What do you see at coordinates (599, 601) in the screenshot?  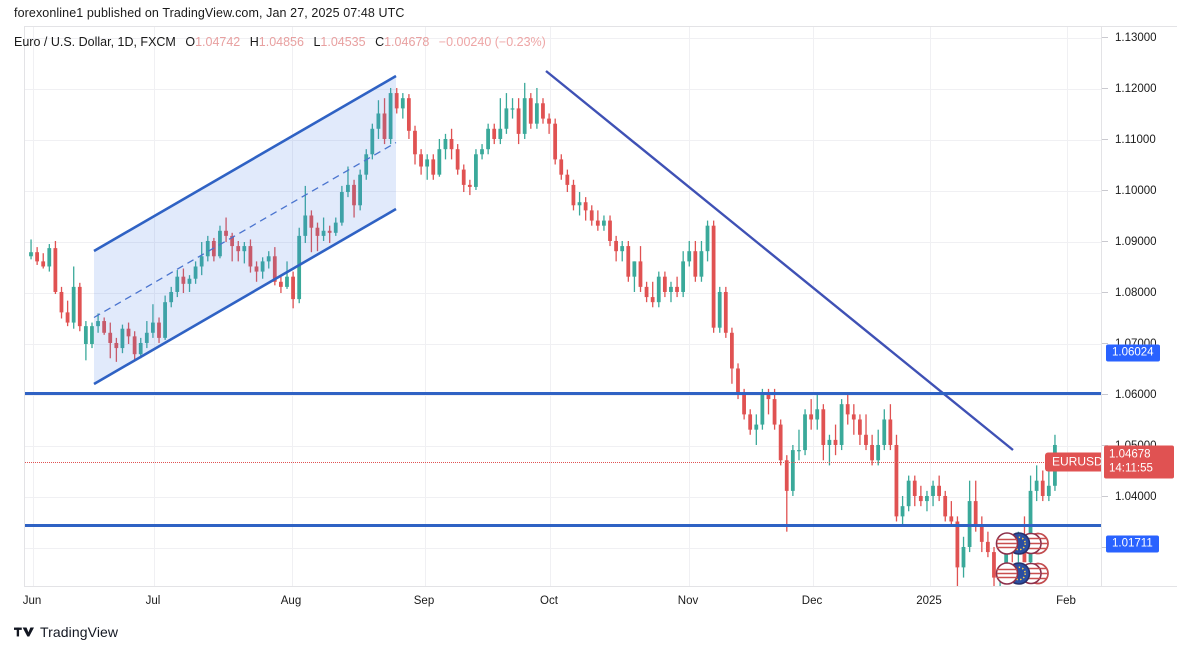 I see `time-axis: Jun Jul Aug Sep Oct Nov Dec 2025 Feb` at bounding box center [599, 601].